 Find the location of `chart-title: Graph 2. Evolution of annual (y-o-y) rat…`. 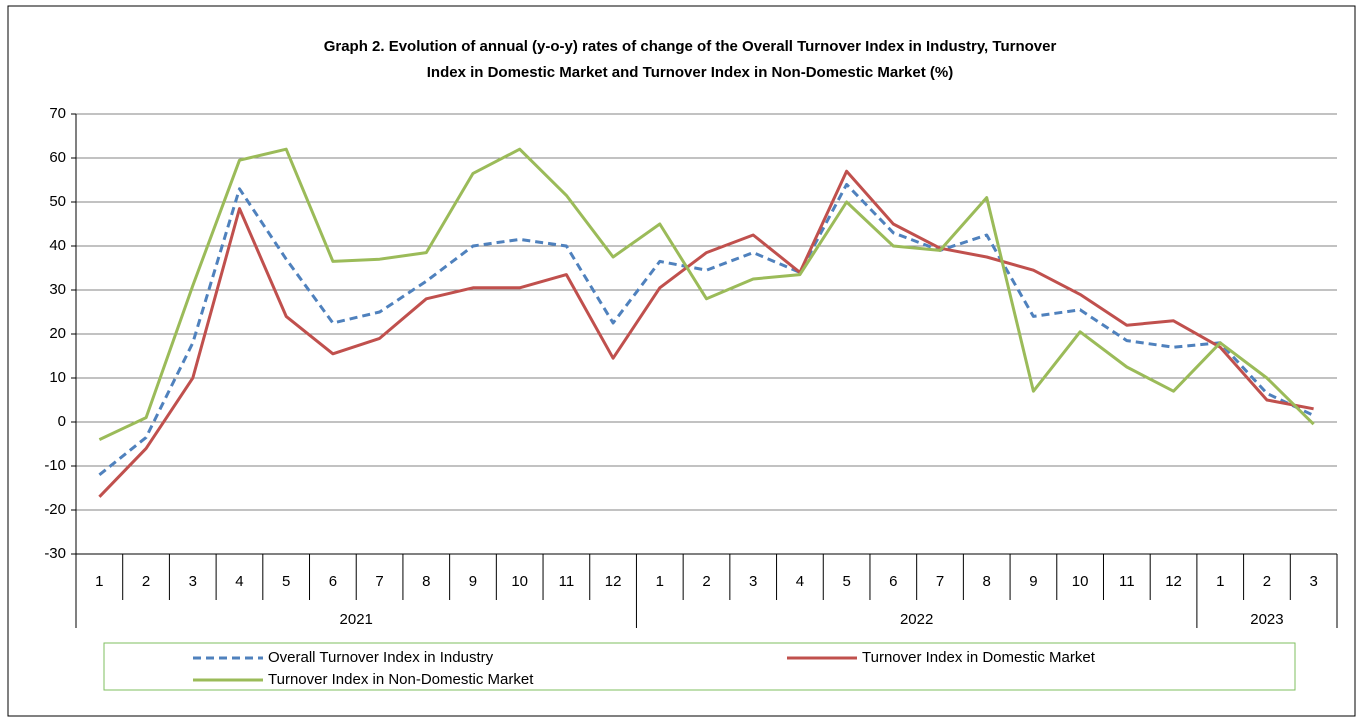

chart-title: Graph 2. Evolution of annual (y-o-y) rat… is located at coordinates (690, 46).